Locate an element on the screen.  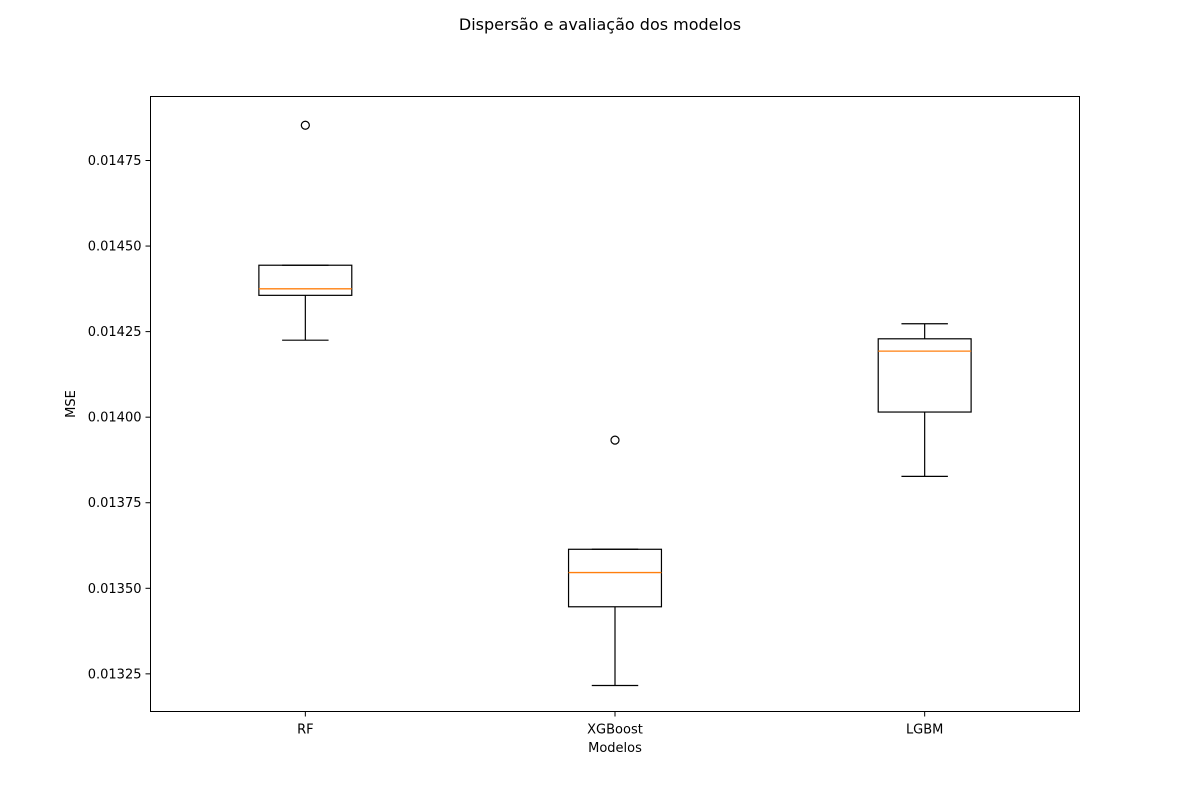
y-tick-label: 0.01375 is located at coordinates (115, 503).